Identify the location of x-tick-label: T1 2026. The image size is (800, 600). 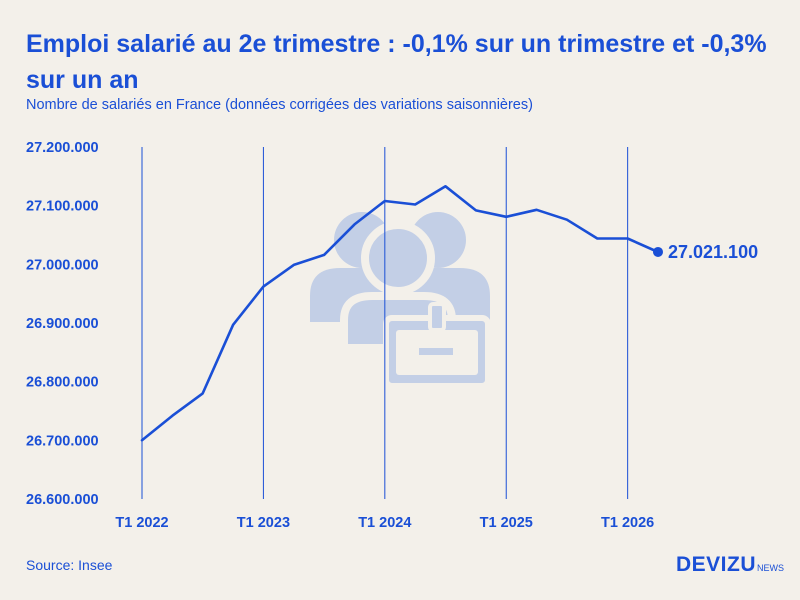
(627, 523).